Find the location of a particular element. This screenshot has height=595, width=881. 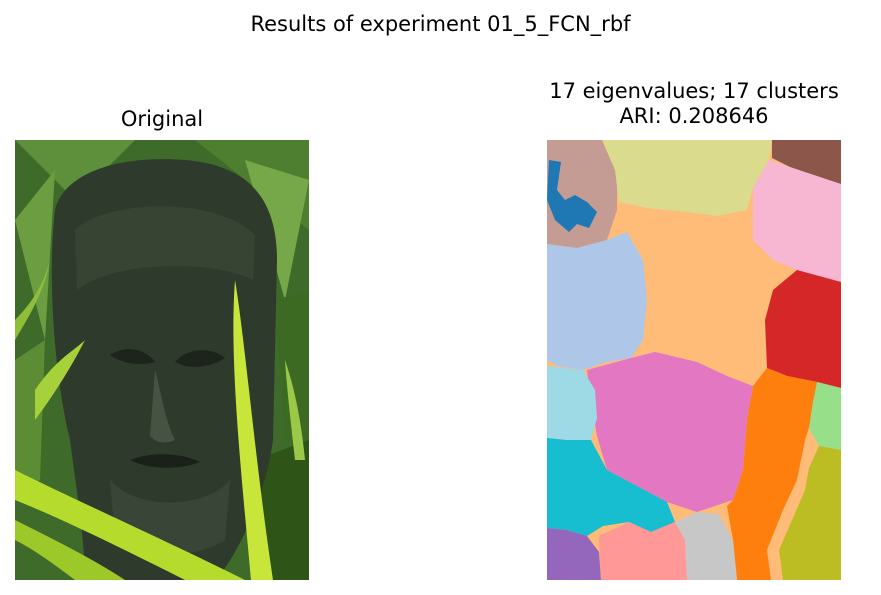

figure-suptitle: Results of experiment 01_5_FCN_rbf is located at coordinates (440, 24).